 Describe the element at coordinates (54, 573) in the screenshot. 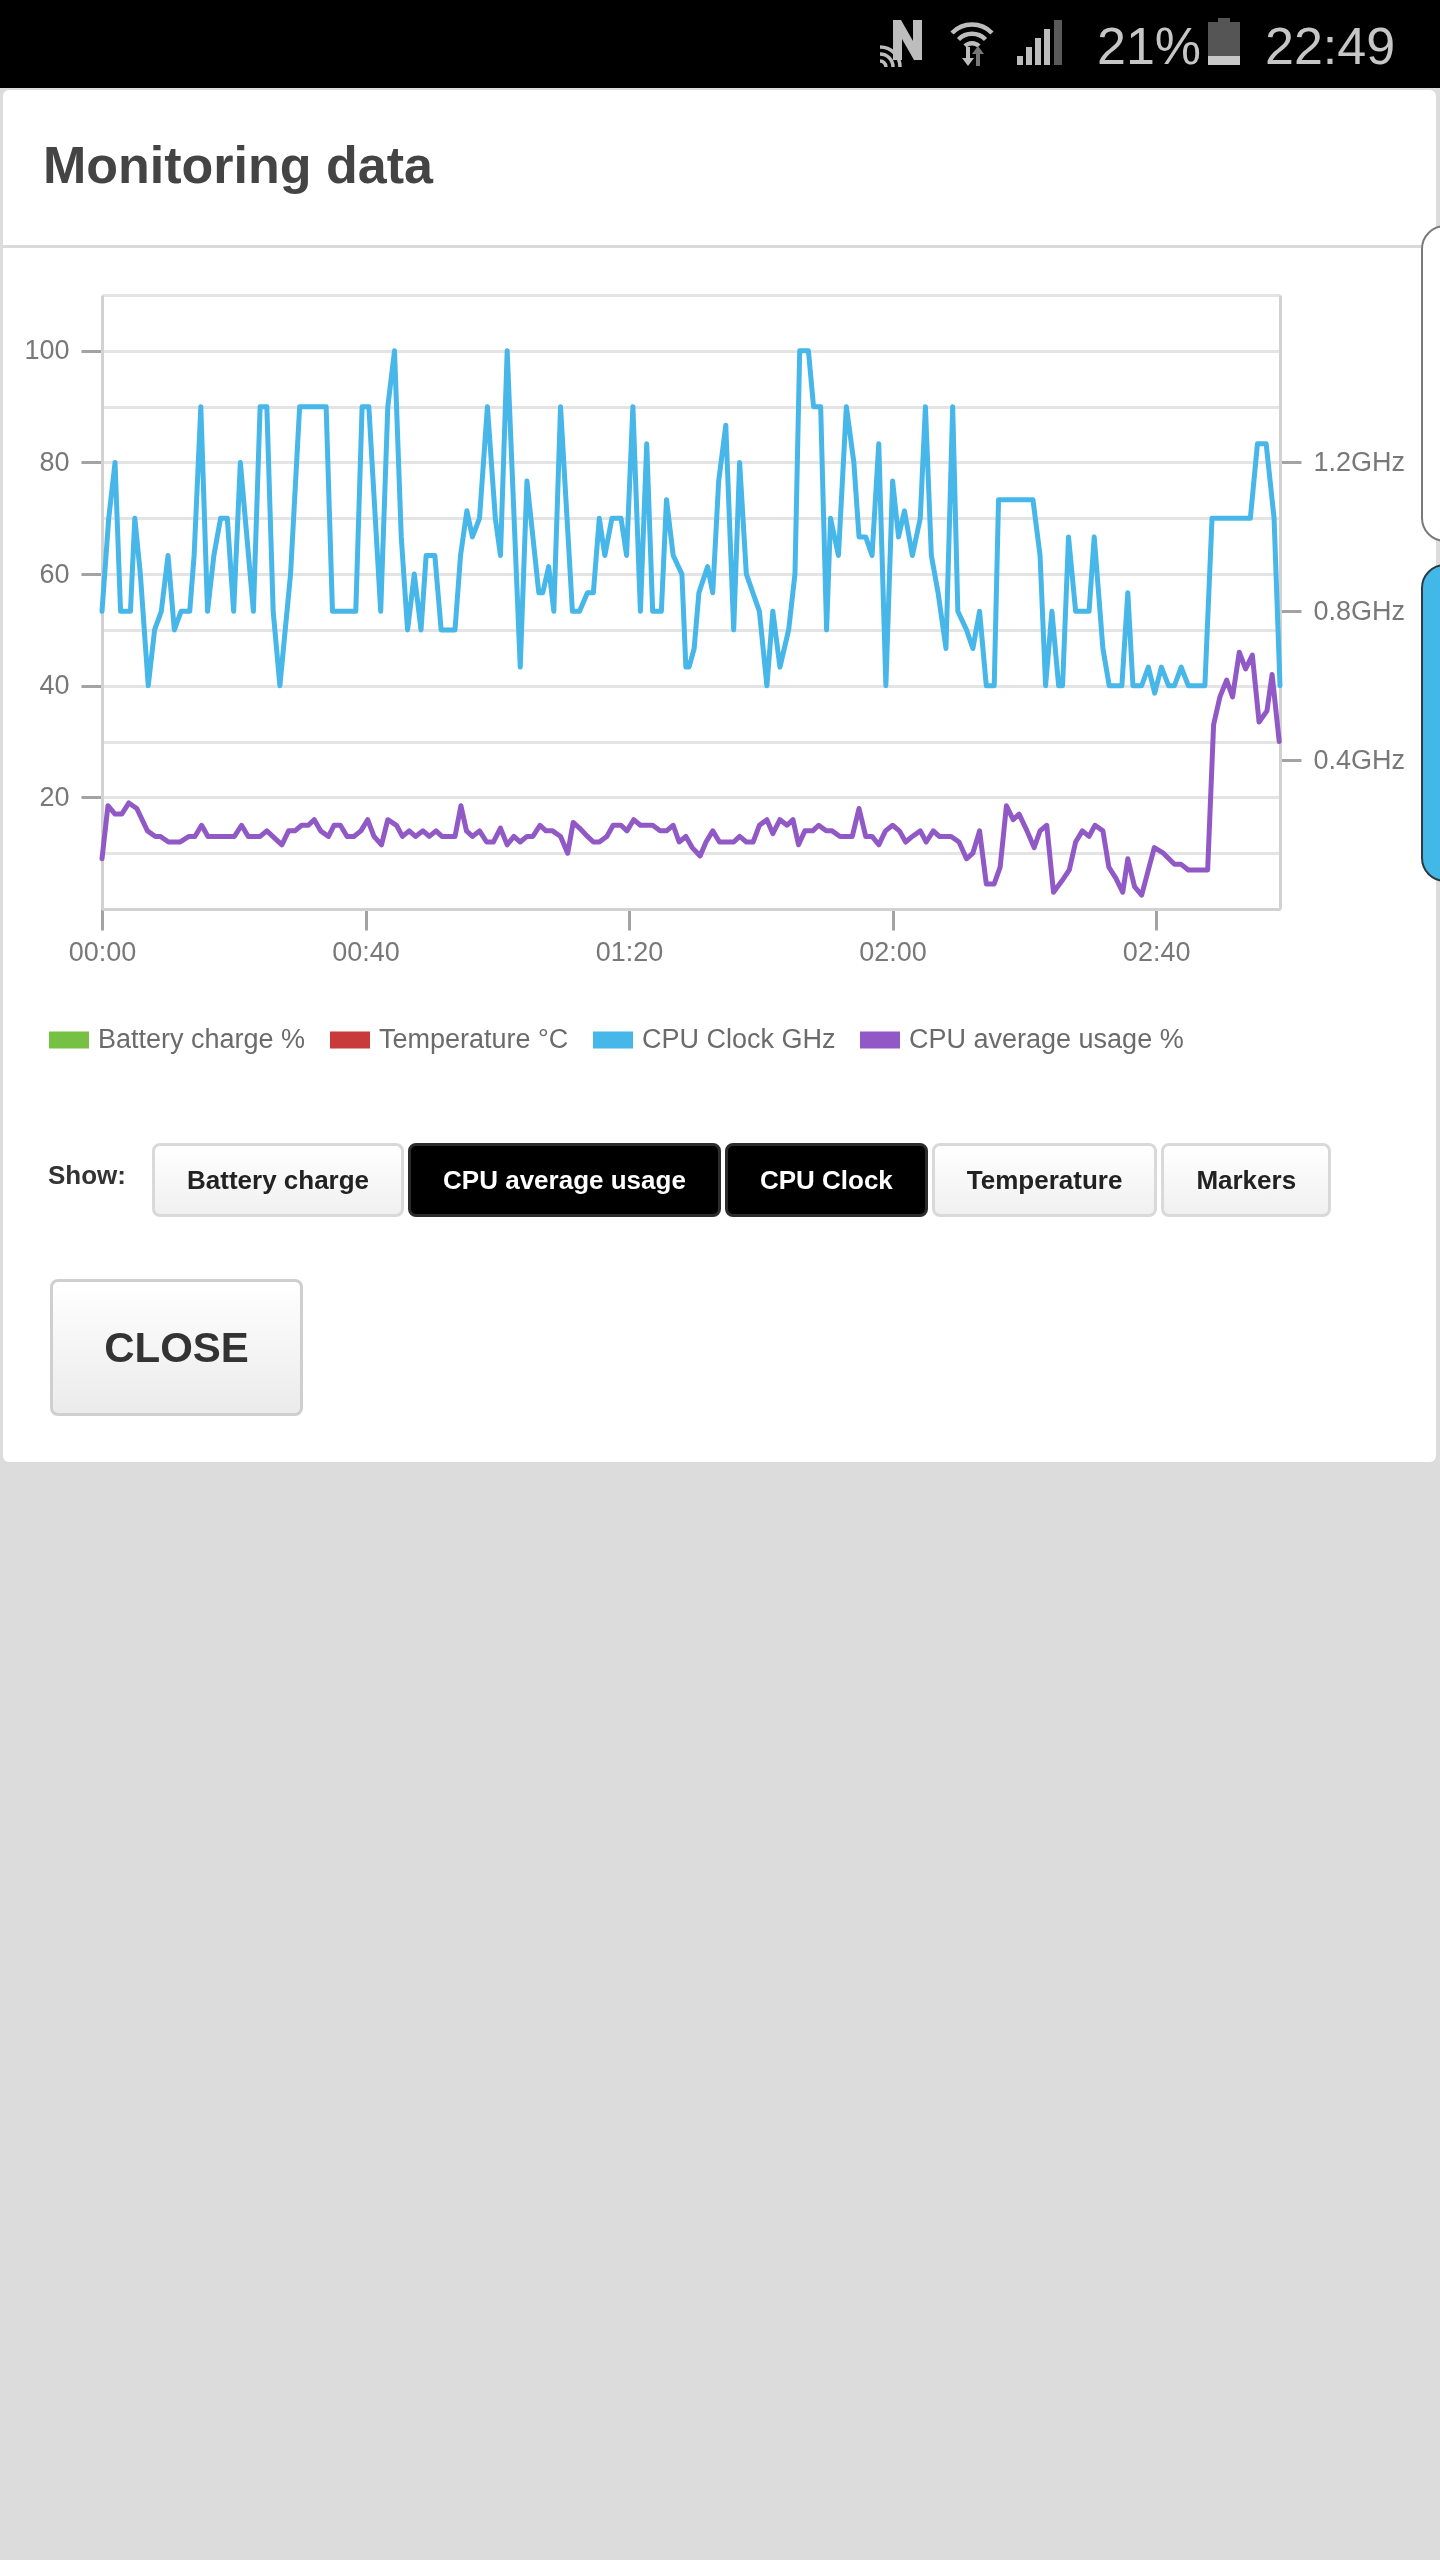

I see `y-tick-label: 60` at that location.